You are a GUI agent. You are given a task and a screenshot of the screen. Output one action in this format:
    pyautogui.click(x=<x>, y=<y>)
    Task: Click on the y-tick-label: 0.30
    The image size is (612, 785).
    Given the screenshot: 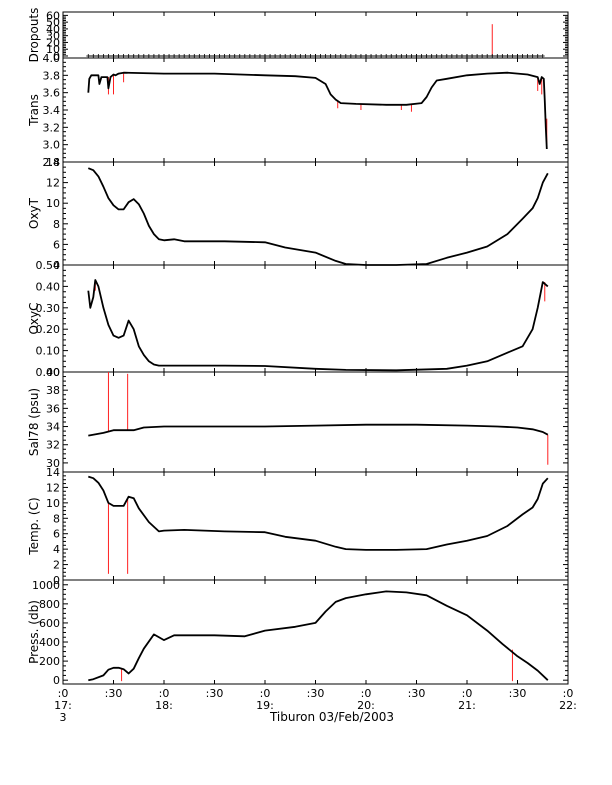 What is the action you would take?
    pyautogui.click(x=48, y=308)
    